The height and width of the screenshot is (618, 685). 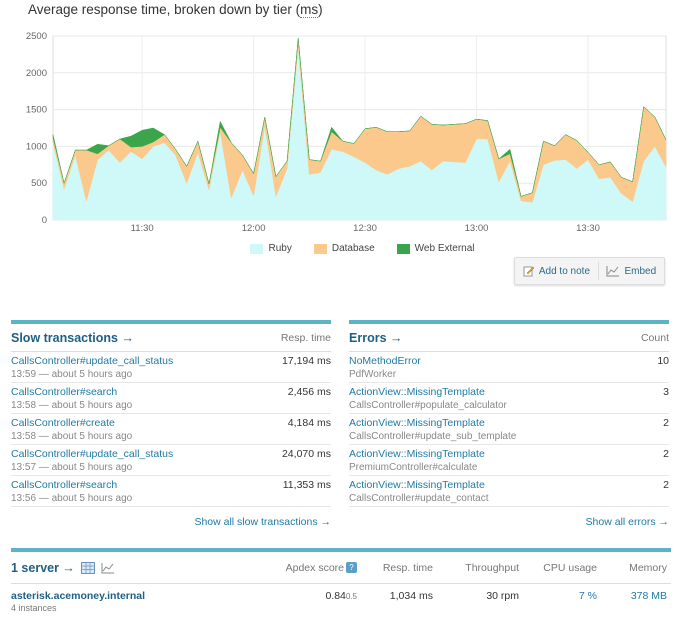 What do you see at coordinates (72, 337) in the screenshot?
I see `slow-transactions-link: Slow transactions →` at bounding box center [72, 337].